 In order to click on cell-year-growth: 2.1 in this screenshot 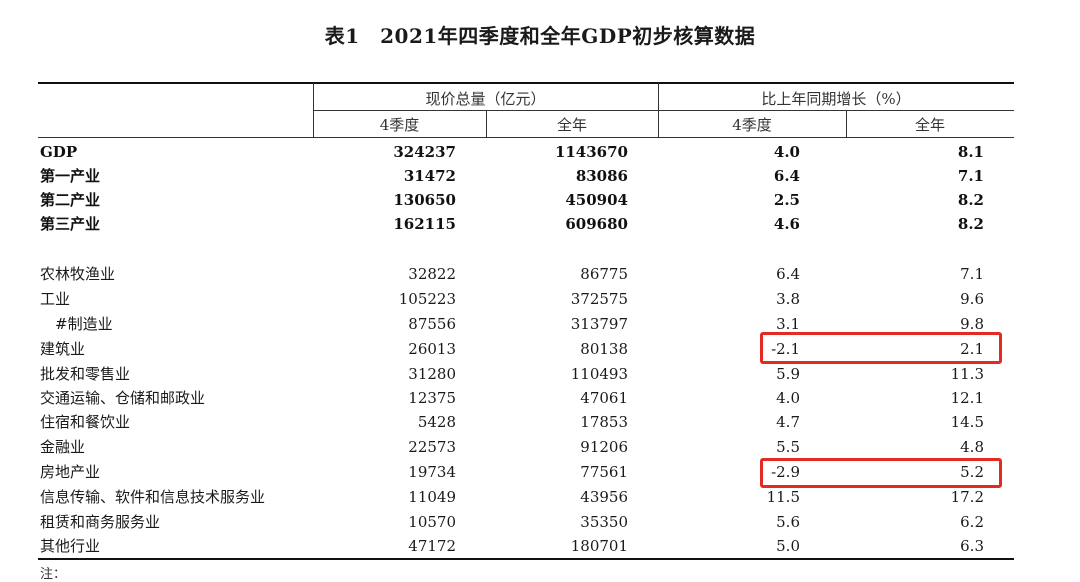, I will do `click(972, 349)`.